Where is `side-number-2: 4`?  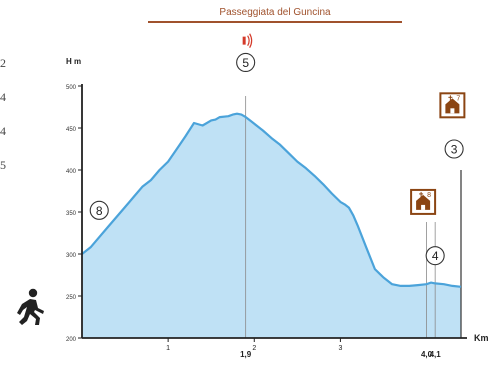 side-number-2: 4 is located at coordinates (3, 97).